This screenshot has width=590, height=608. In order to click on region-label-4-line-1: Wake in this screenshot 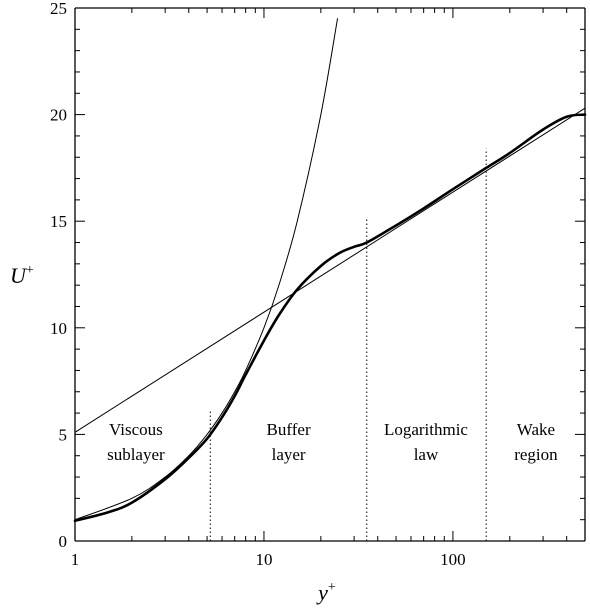, I will do `click(536, 429)`.